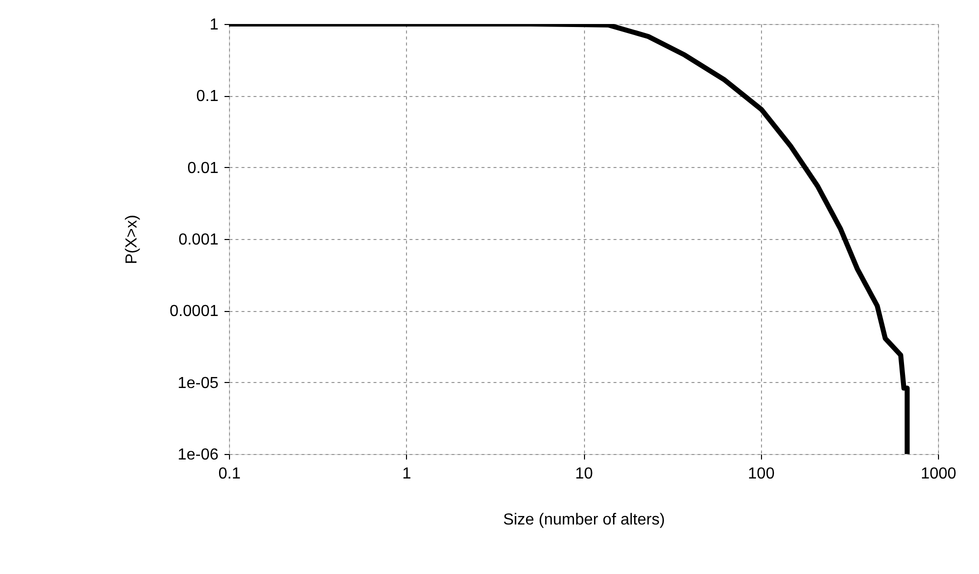 The width and height of the screenshot is (979, 574). I want to click on x-tick-label: 100, so click(761, 474).